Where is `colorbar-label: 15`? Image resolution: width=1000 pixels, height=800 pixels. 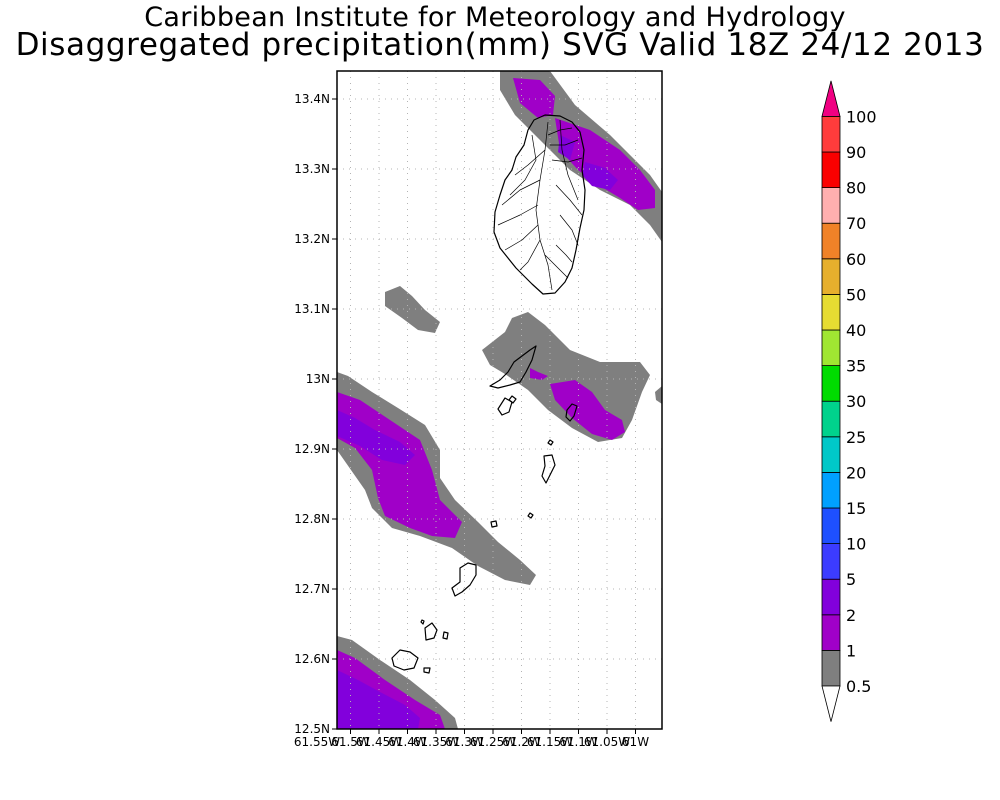
colorbar-label: 15 is located at coordinates (856, 508).